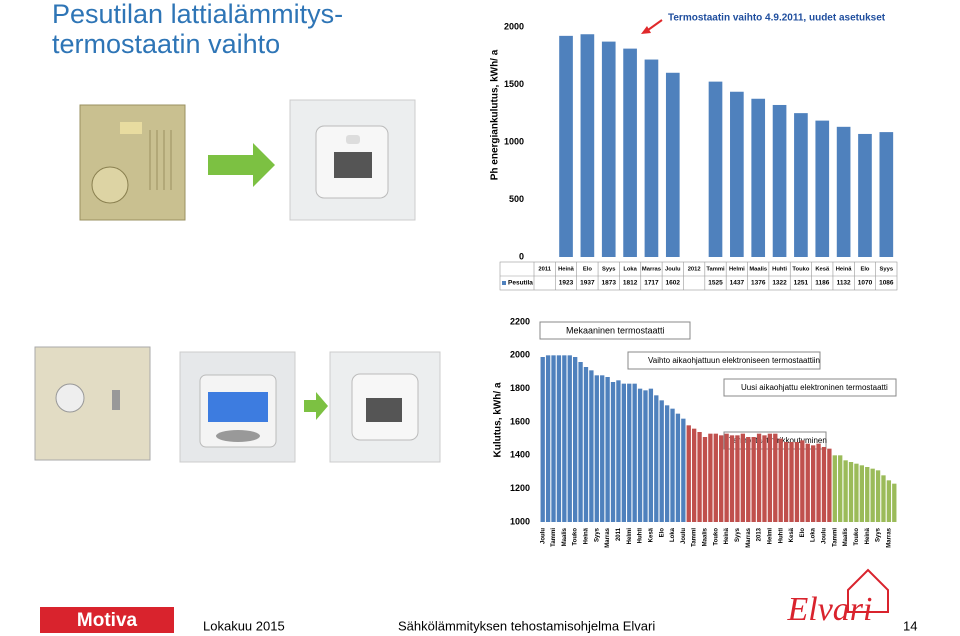  What do you see at coordinates (778, 440) in the screenshot?
I see `annotation: Termostaatin rikkoutuminen` at bounding box center [778, 440].